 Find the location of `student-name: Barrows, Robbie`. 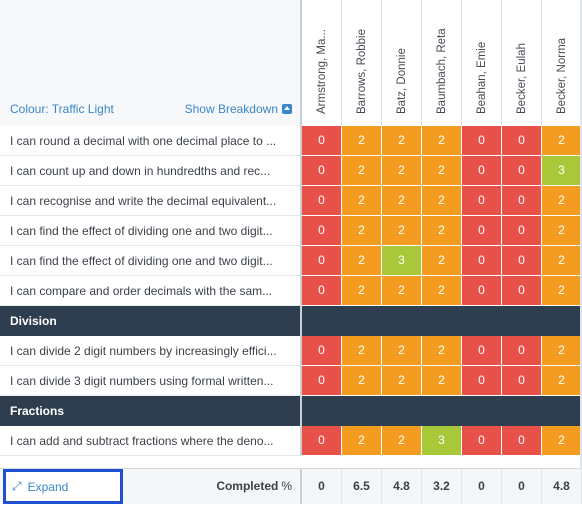

student-name: Barrows, Robbie is located at coordinates (362, 71).